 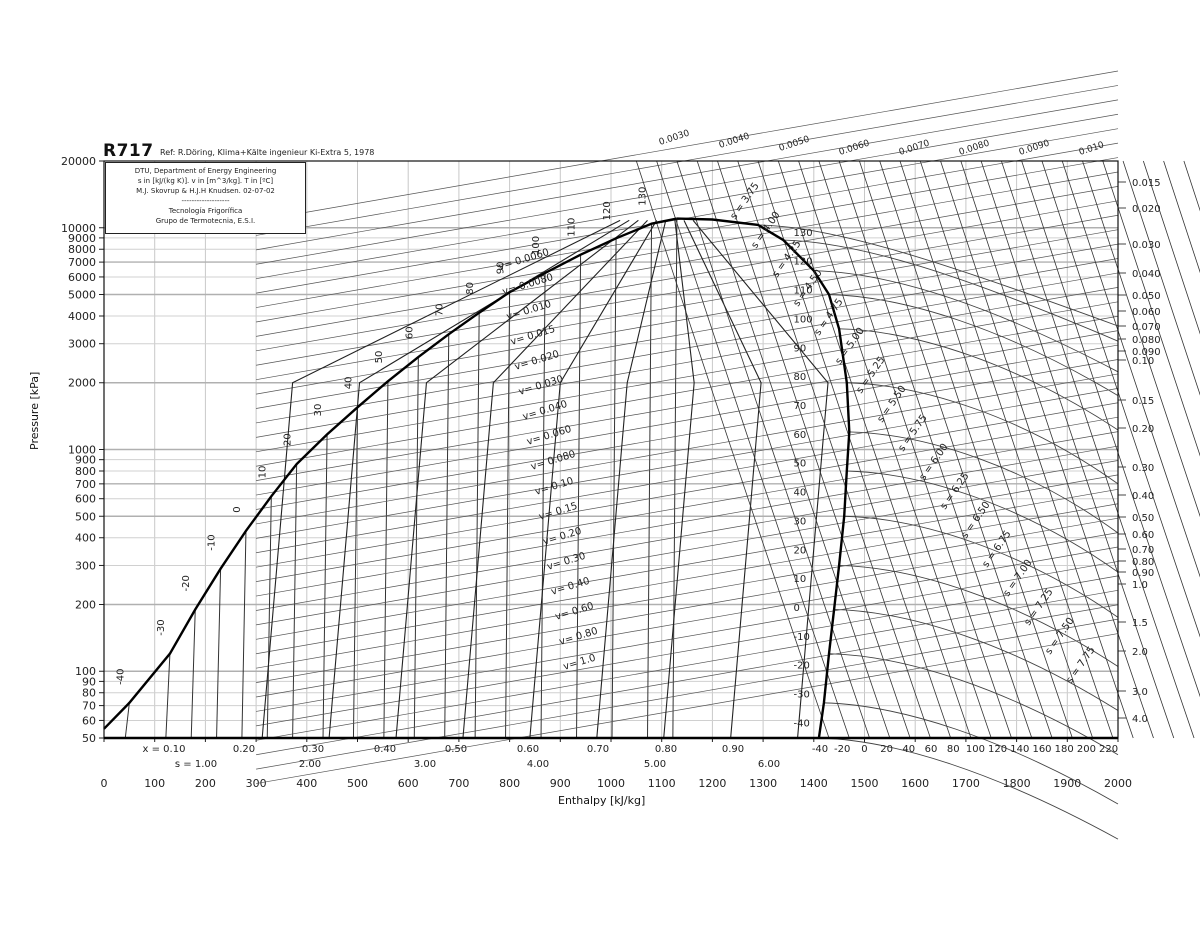 What do you see at coordinates (544, 411) in the screenshot?
I see `isochore-label: v= 0.040` at bounding box center [544, 411].